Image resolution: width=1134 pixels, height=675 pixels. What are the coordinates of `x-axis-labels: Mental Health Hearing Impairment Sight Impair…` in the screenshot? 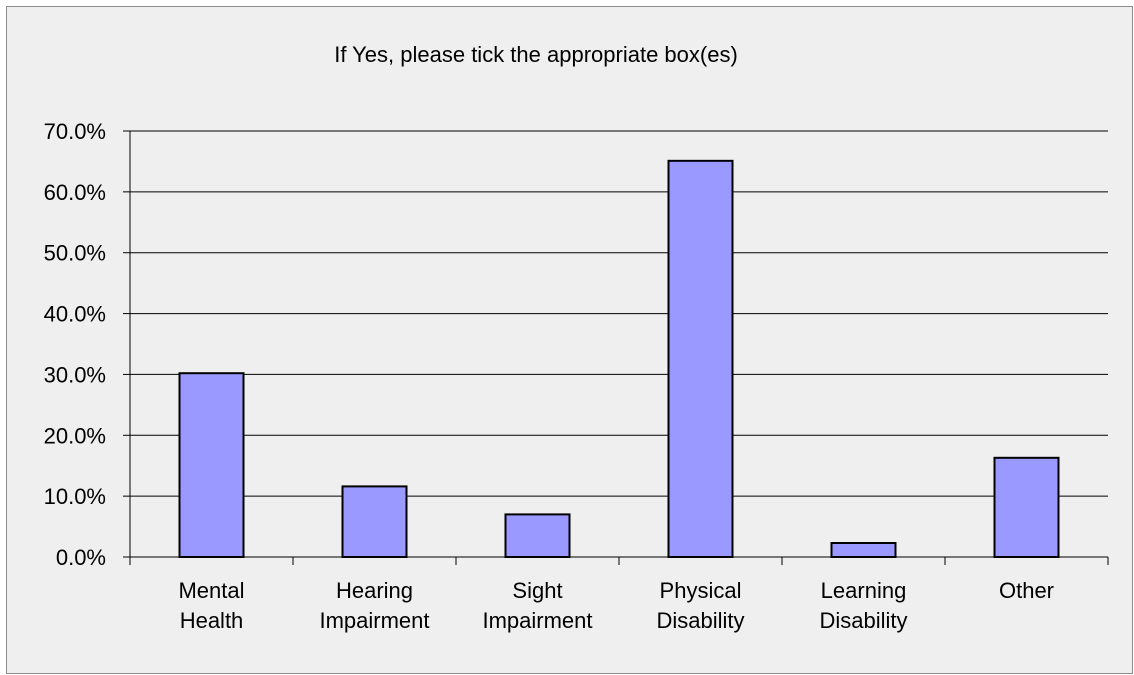 It's located at (616, 605).